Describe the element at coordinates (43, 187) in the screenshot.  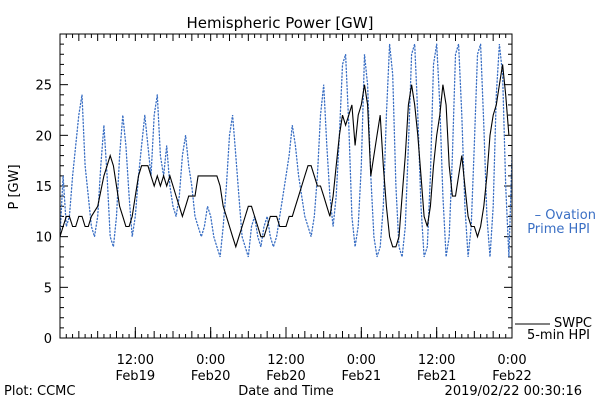
I see `y-tick-label: 15` at that location.